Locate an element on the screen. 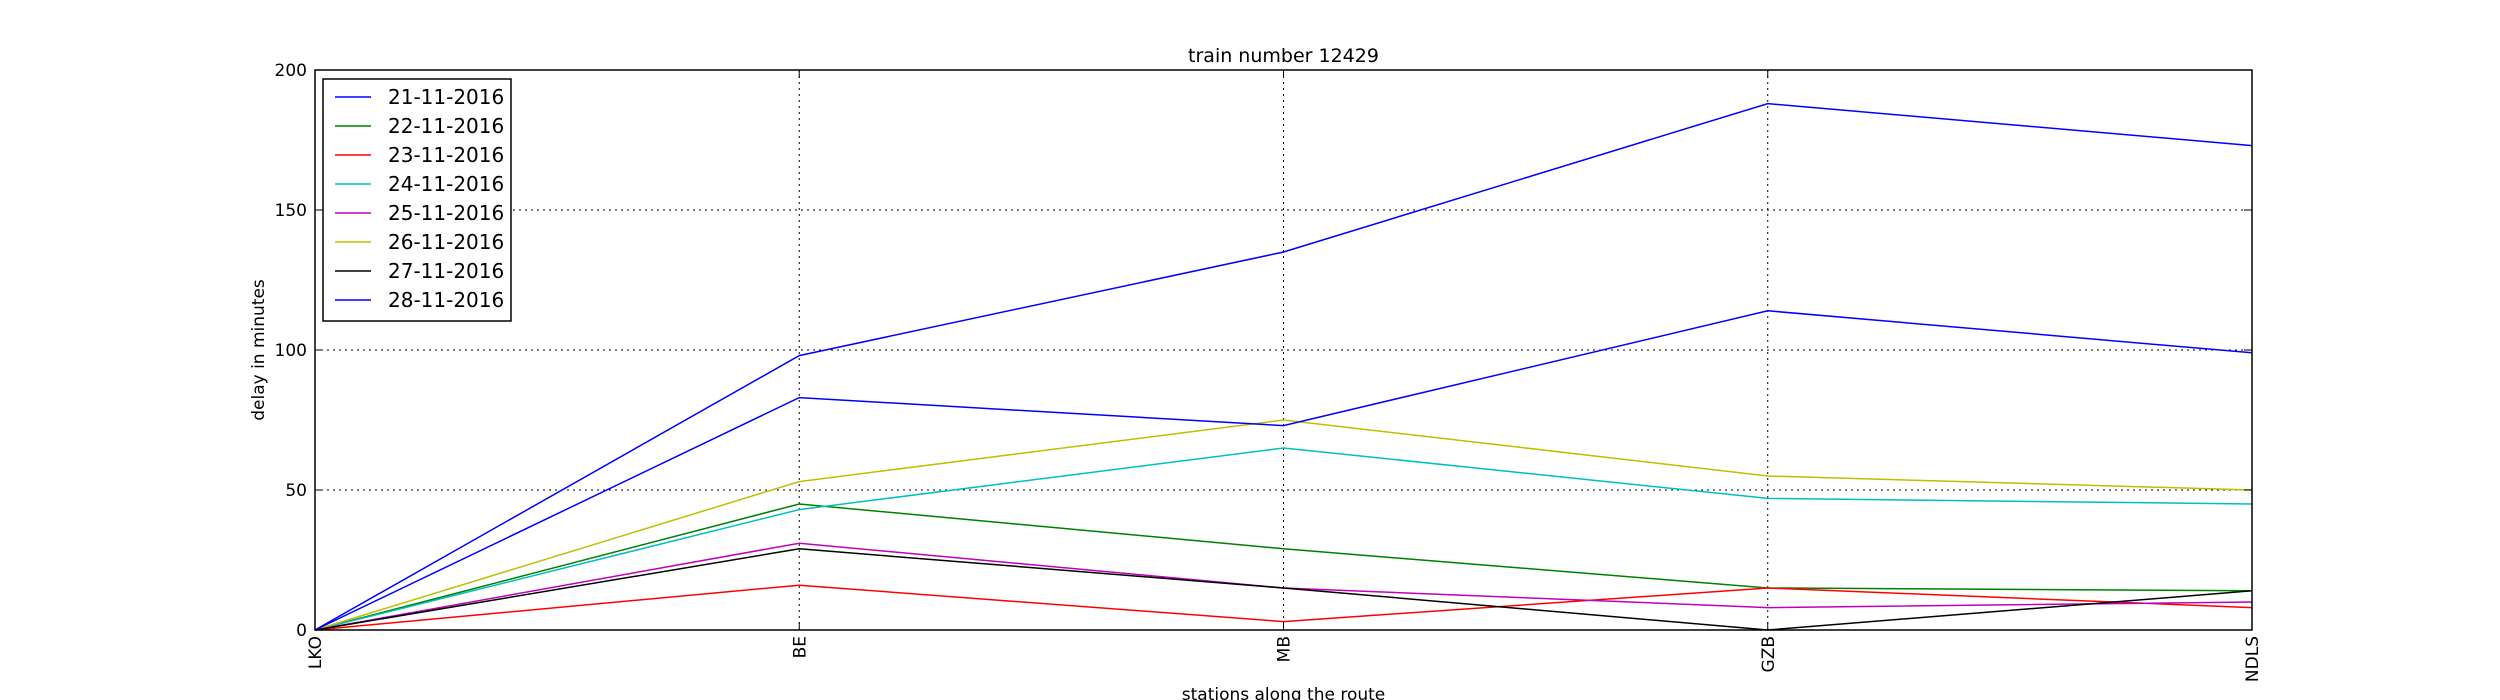  series-line-23-11-2016 is located at coordinates (1283, 607).